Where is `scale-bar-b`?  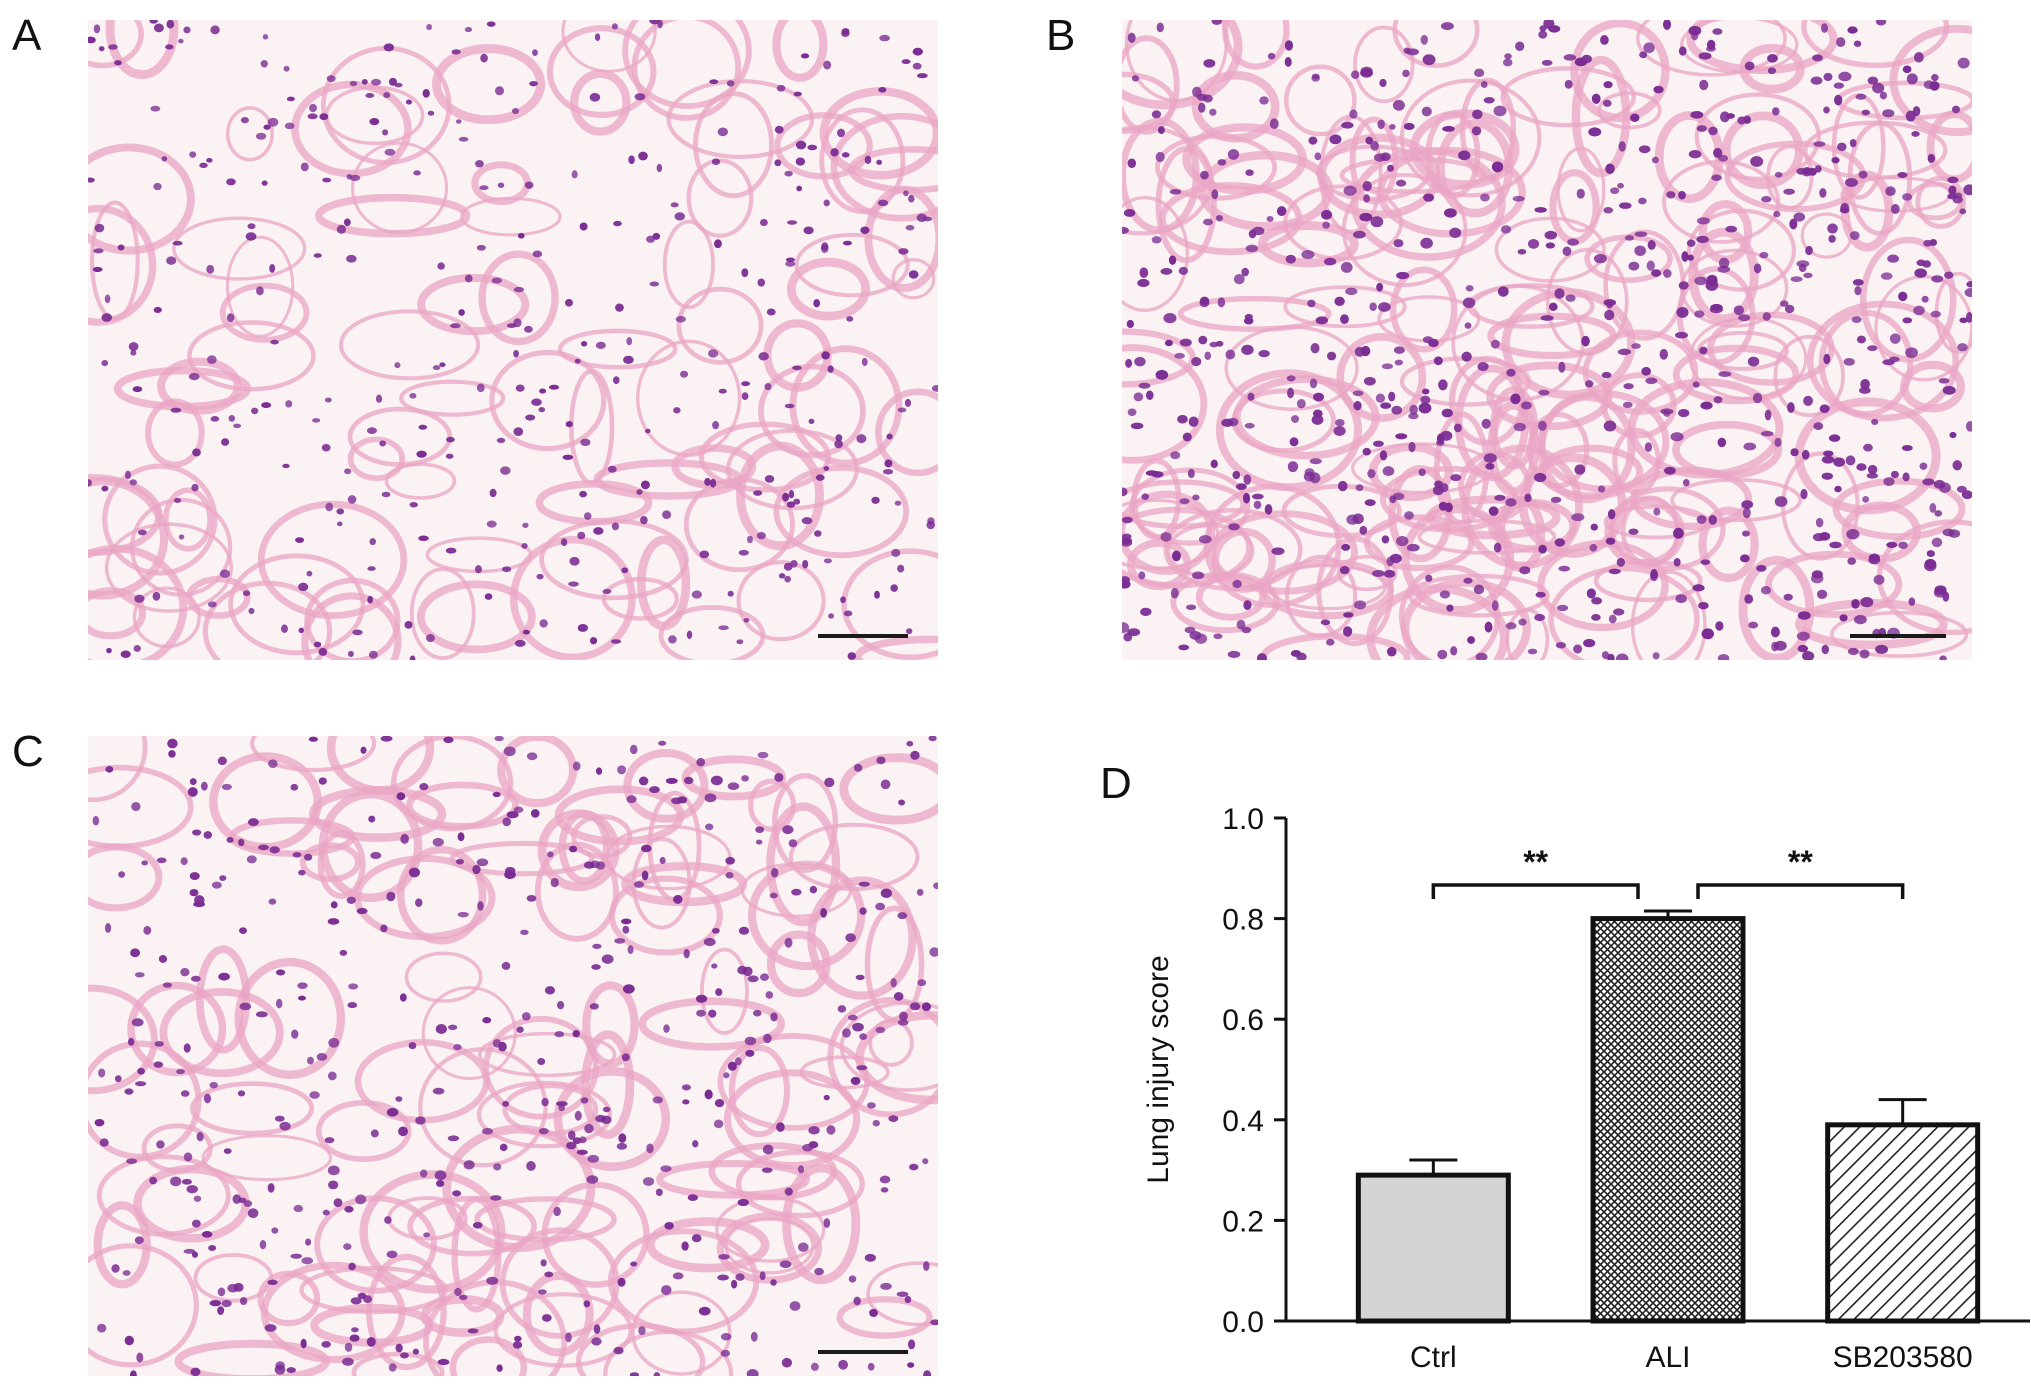
scale-bar-b is located at coordinates (1898, 636).